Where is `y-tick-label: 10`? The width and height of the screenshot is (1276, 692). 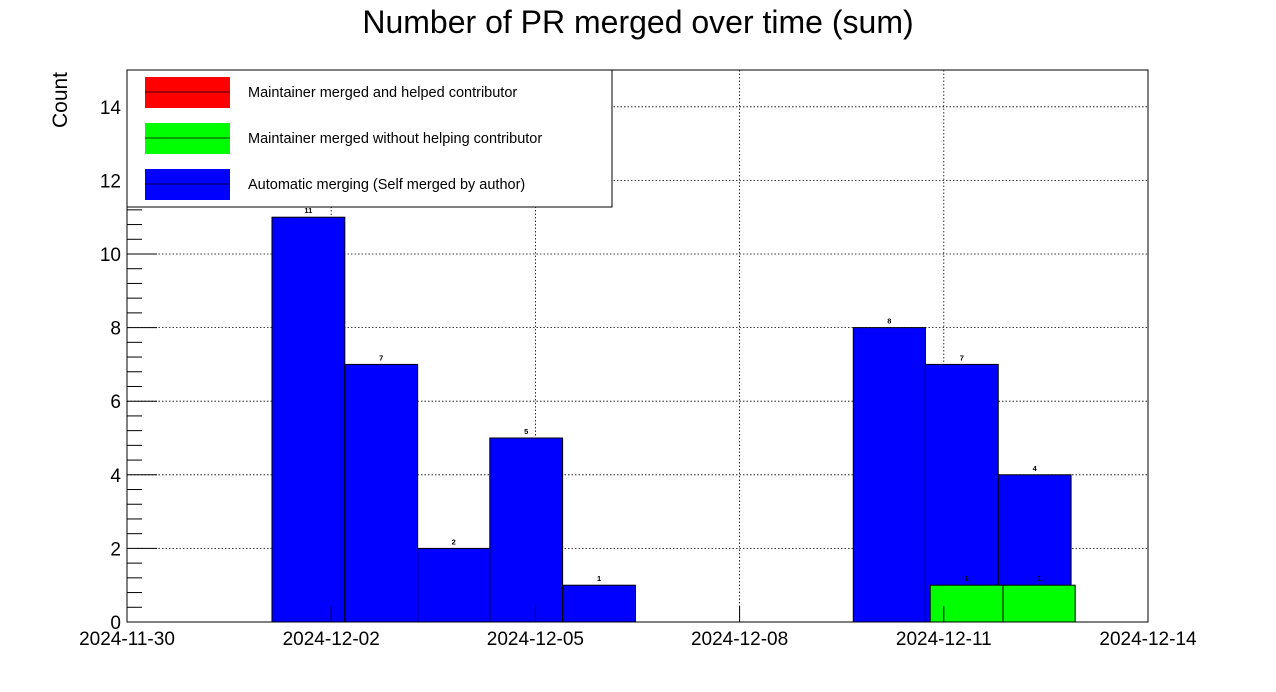 y-tick-label: 10 is located at coordinates (110, 255).